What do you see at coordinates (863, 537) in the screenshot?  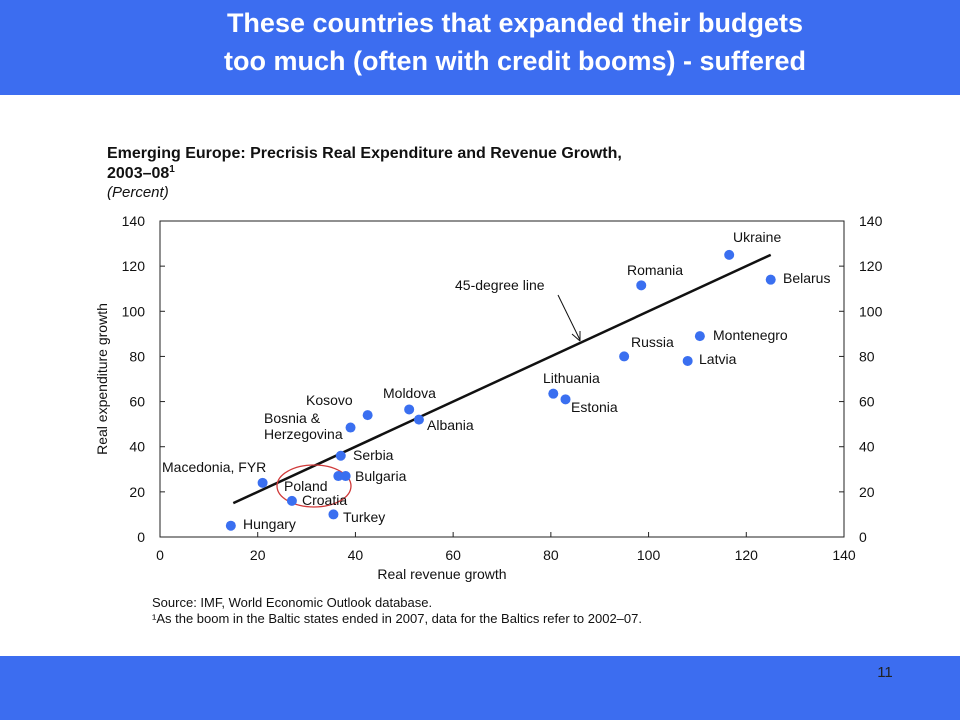 I see `y-tick-label-right: 0` at bounding box center [863, 537].